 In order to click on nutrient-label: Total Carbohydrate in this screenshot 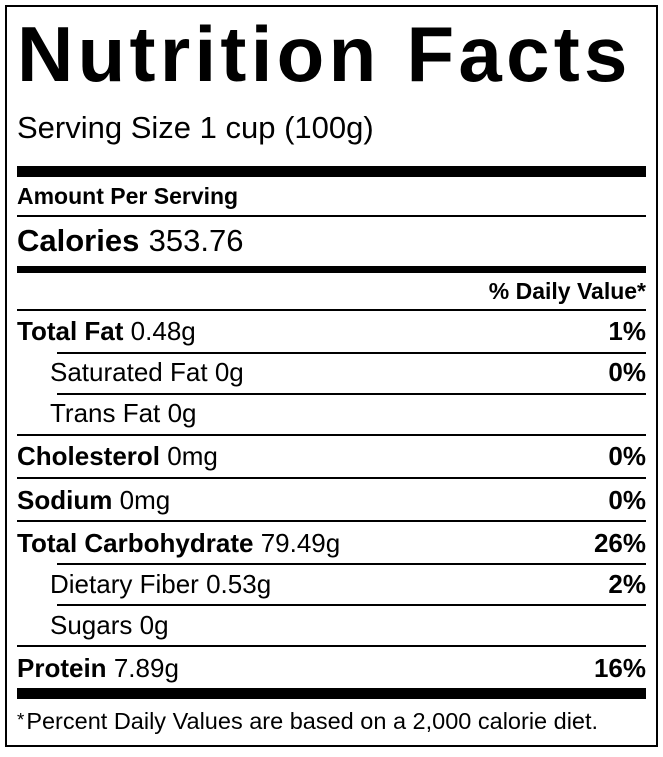, I will do `click(135, 542)`.